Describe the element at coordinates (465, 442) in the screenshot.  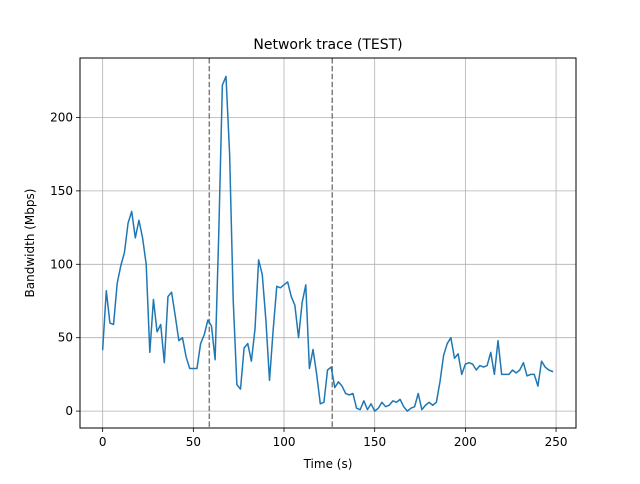
I see `x-tick-label: 200` at that location.